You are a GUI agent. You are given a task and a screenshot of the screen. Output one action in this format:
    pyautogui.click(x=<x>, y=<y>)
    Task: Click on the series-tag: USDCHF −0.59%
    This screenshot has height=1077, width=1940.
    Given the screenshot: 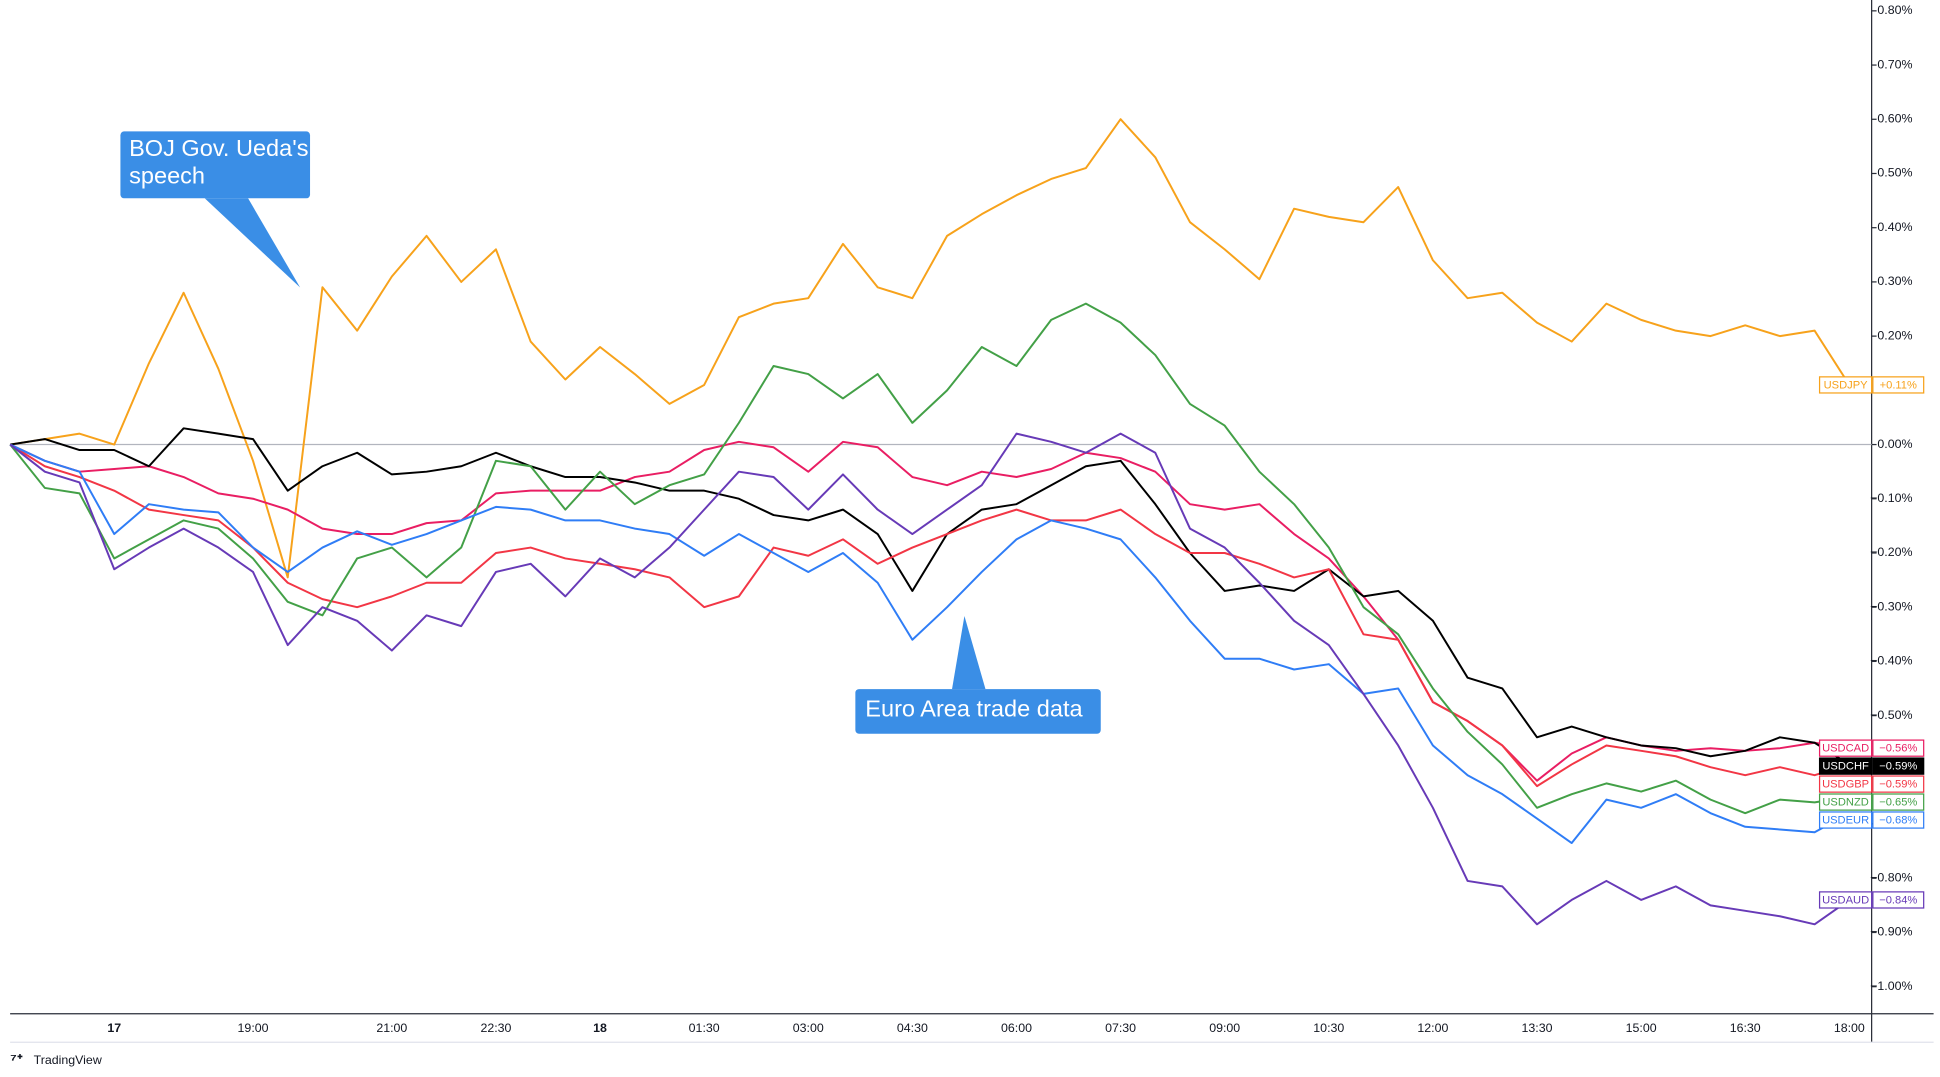 What is the action you would take?
    pyautogui.click(x=1871, y=766)
    